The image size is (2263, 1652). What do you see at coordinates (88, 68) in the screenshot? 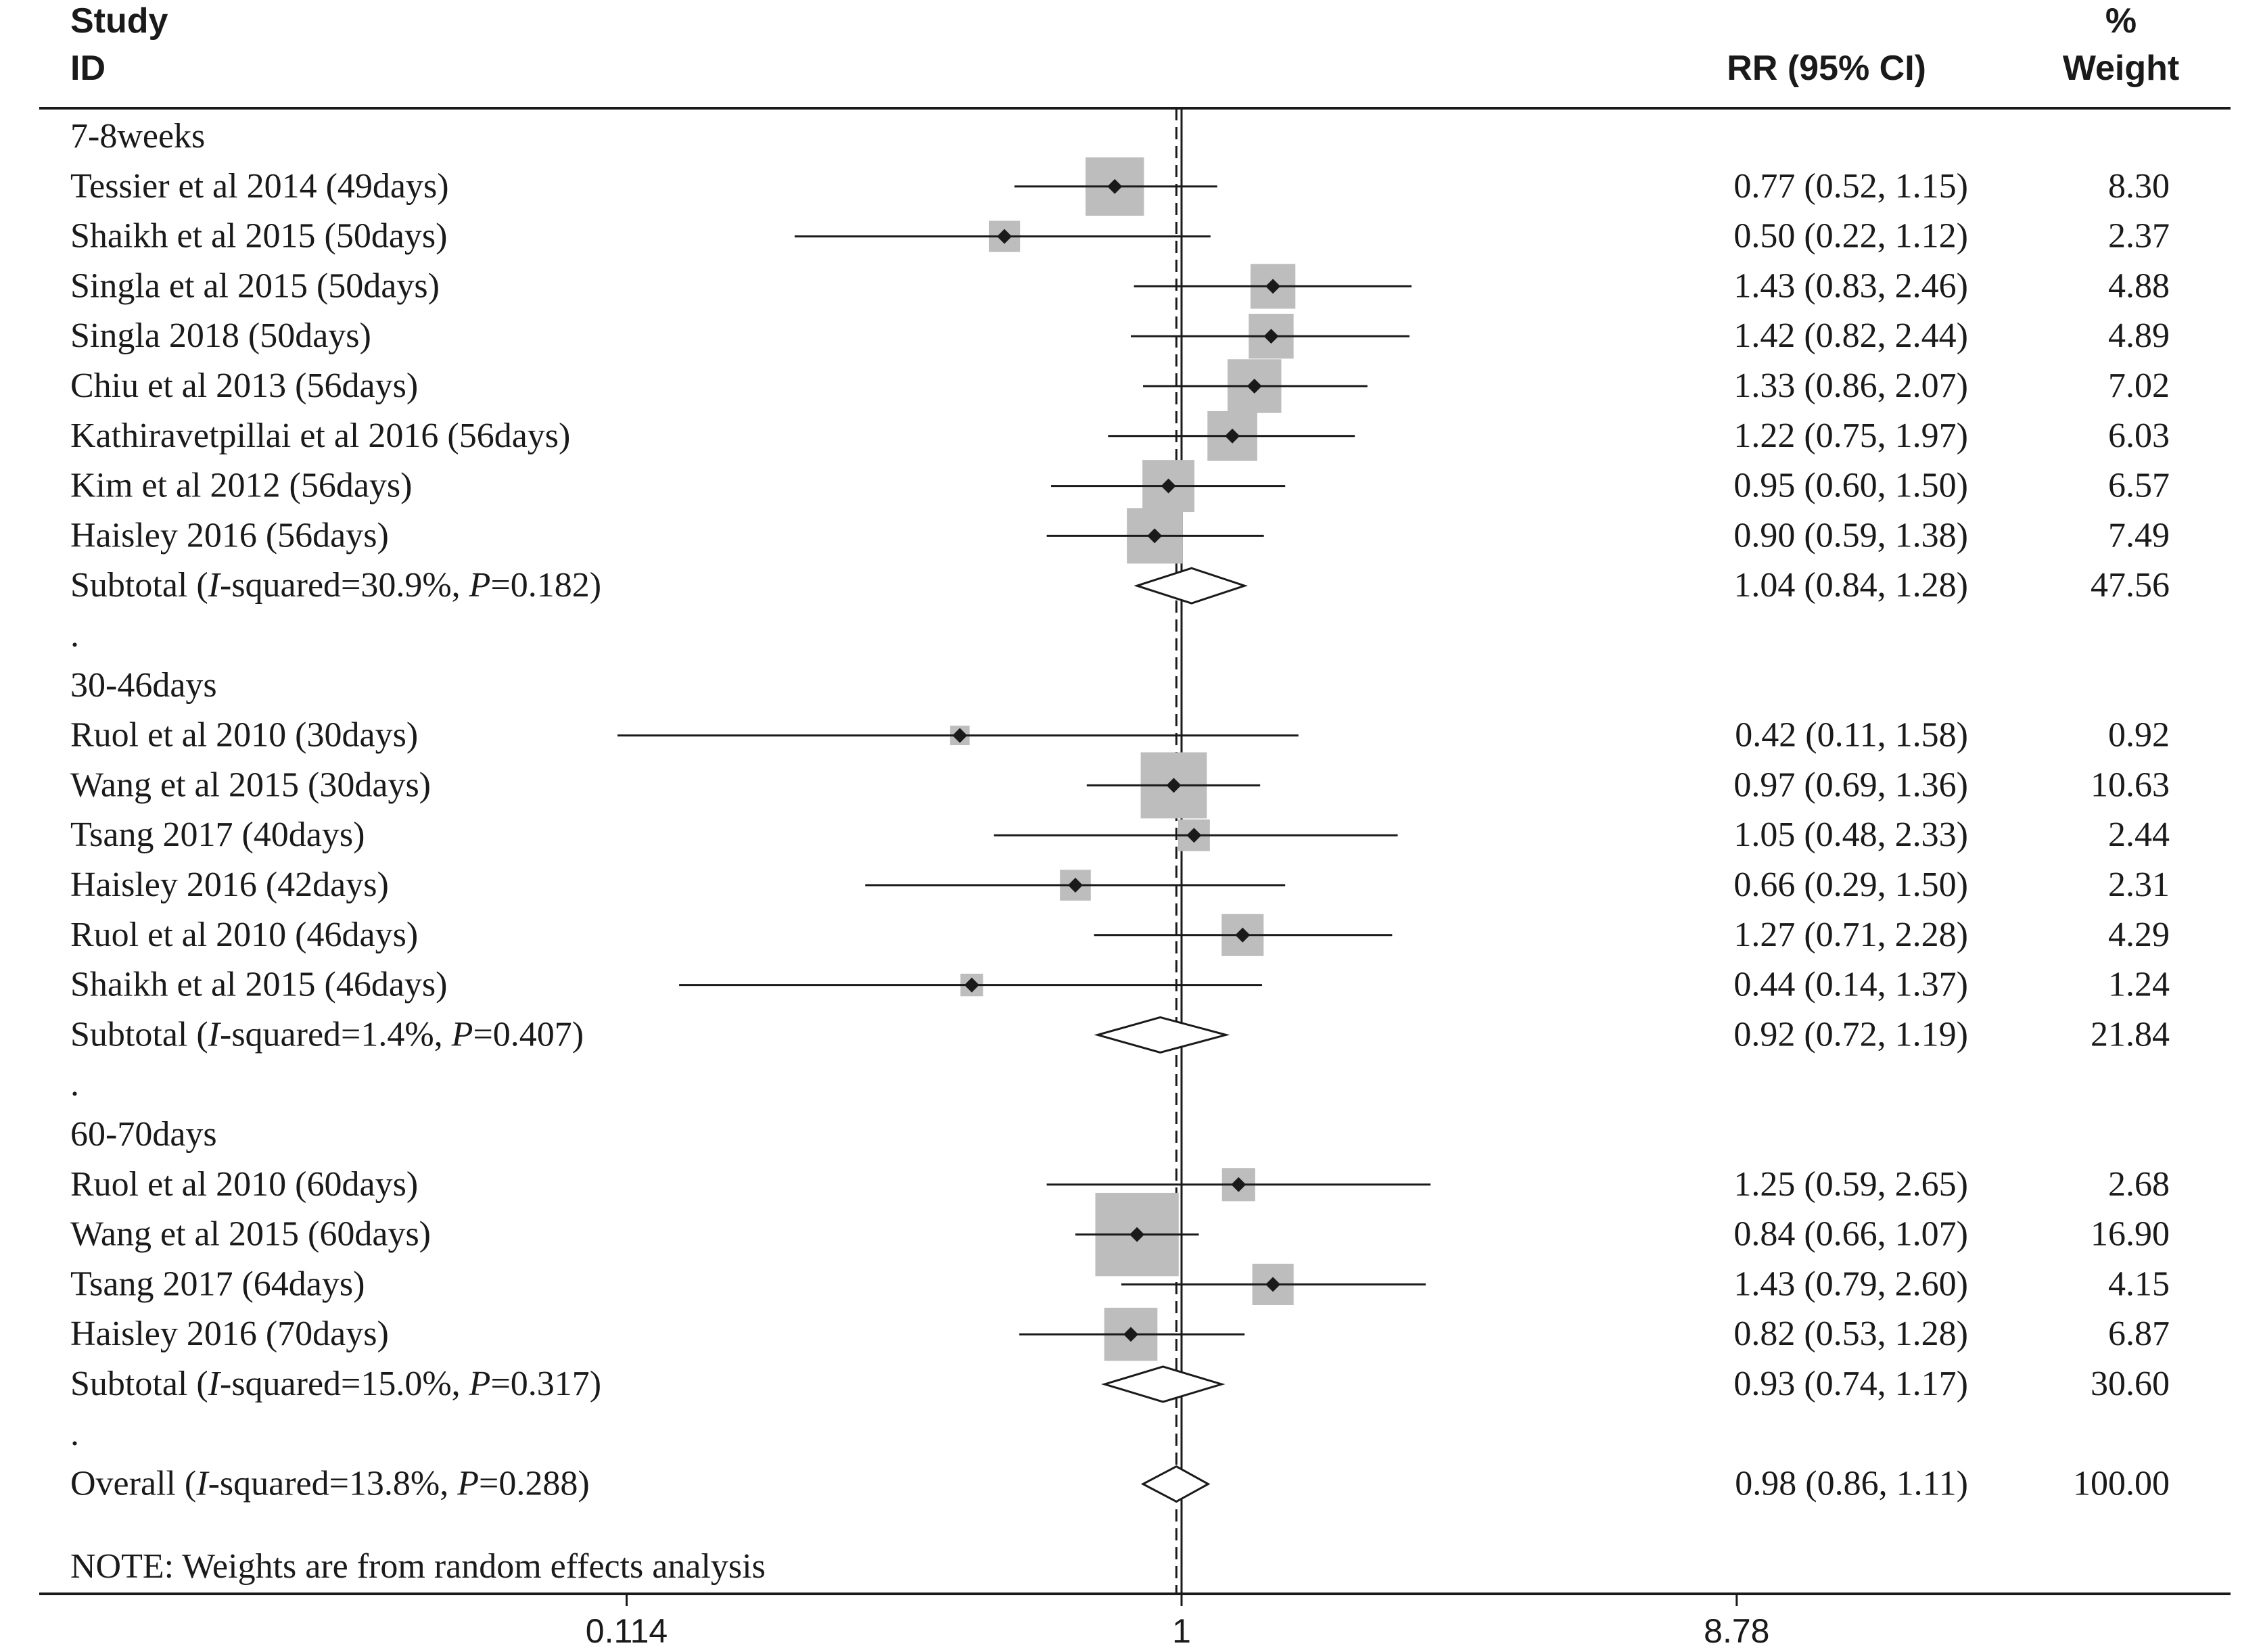
I see `study-header-line2: ID` at bounding box center [88, 68].